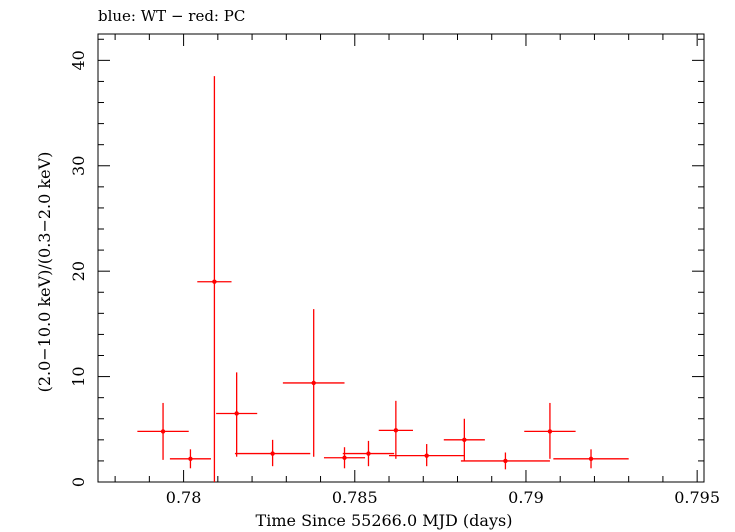 This screenshot has height=532, width=735. I want to click on y-tick-label: 10, so click(78, 376).